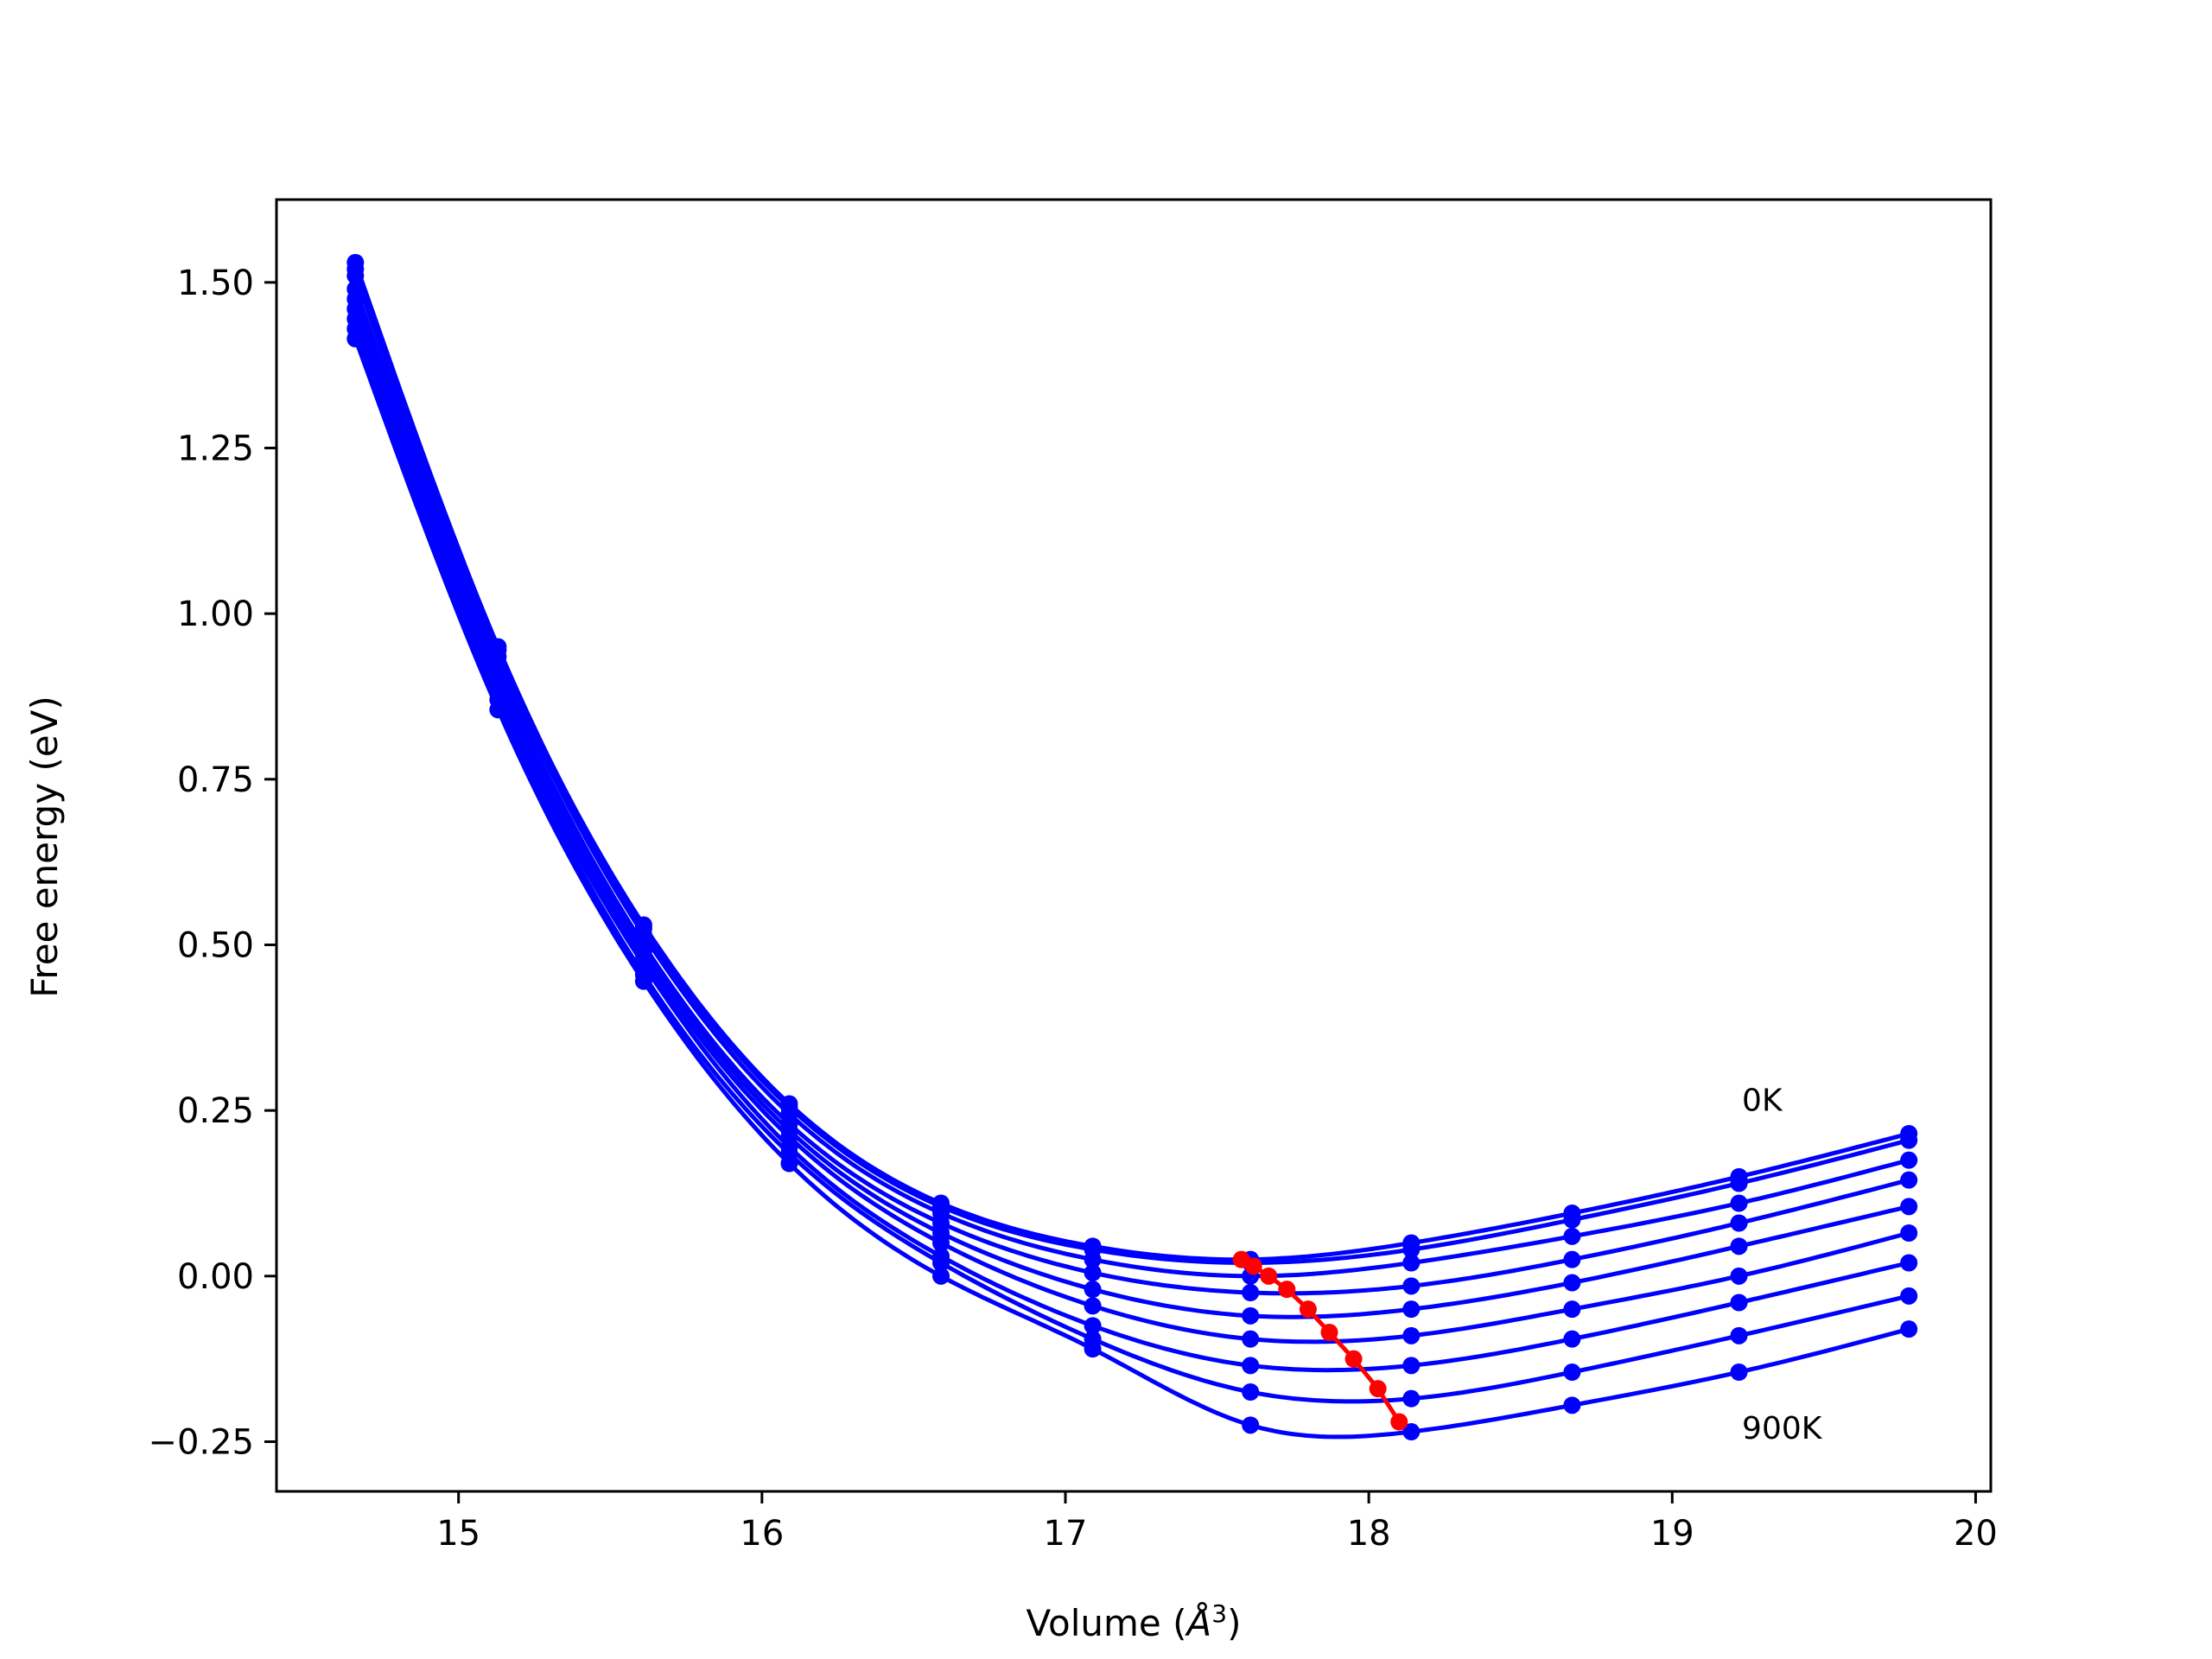  What do you see at coordinates (1976, 1534) in the screenshot?
I see `x-tick-label: 20` at bounding box center [1976, 1534].